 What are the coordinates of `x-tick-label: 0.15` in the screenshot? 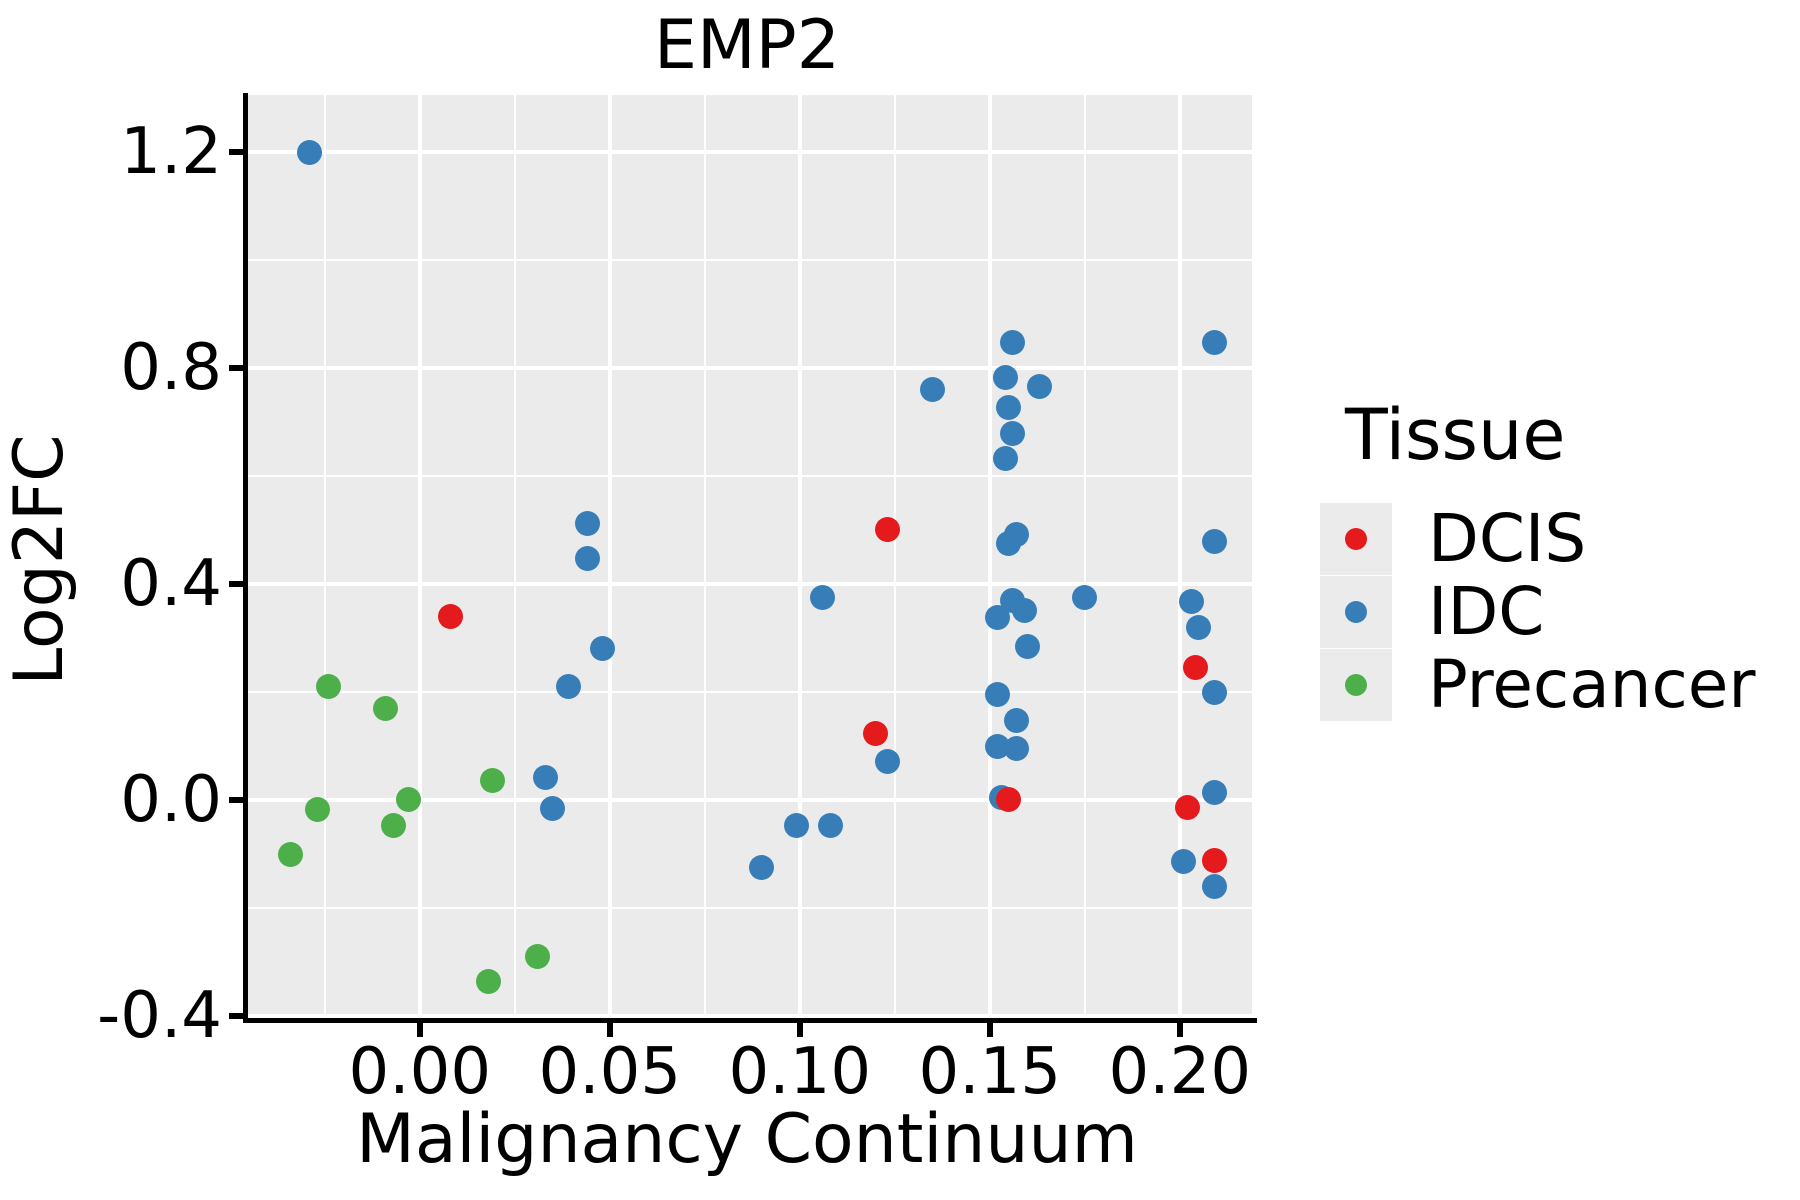 It's located at (990, 1072).